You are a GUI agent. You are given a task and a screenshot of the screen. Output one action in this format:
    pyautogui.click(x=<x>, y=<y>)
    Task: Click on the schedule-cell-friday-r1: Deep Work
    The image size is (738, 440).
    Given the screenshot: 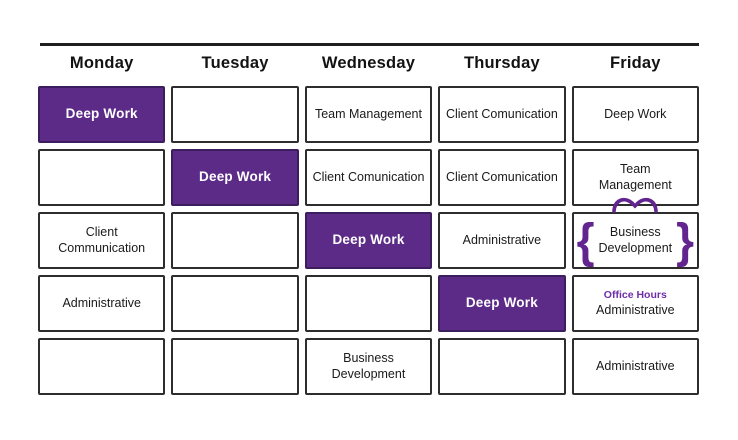 What is the action you would take?
    pyautogui.click(x=635, y=114)
    